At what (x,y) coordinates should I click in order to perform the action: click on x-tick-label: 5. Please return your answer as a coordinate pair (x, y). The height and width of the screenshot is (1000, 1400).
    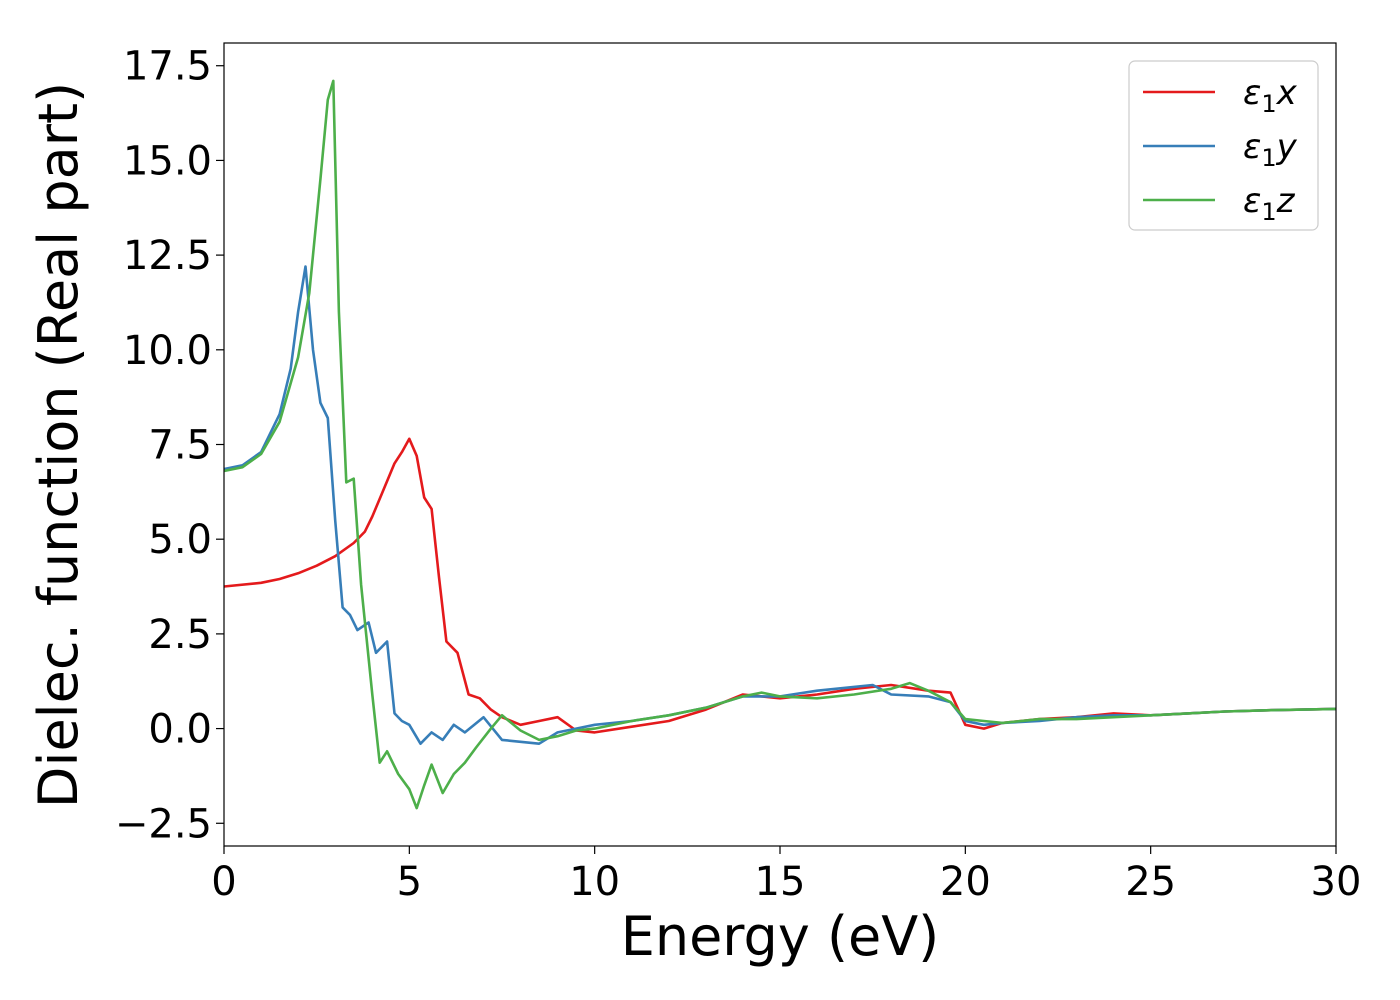
    Looking at the image, I should click on (409, 882).